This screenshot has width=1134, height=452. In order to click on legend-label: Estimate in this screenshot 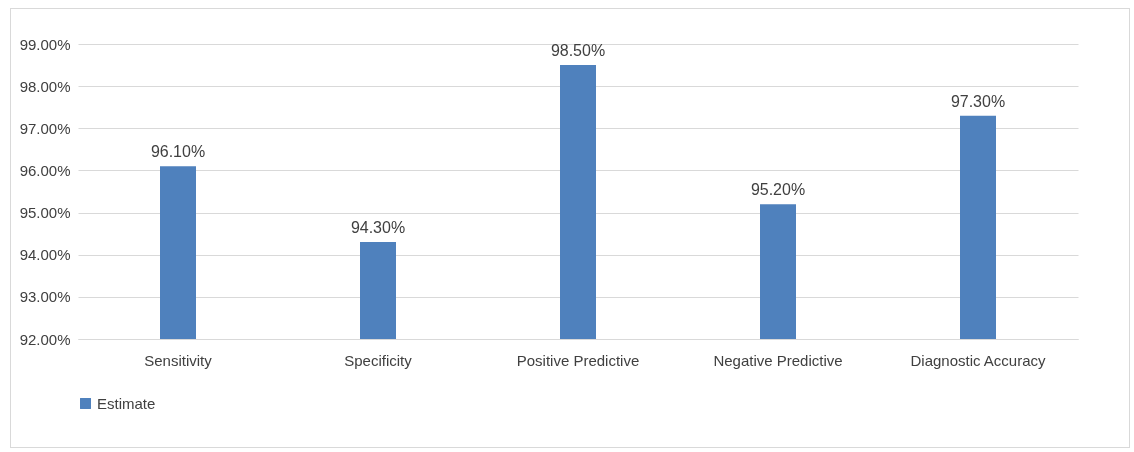, I will do `click(126, 403)`.